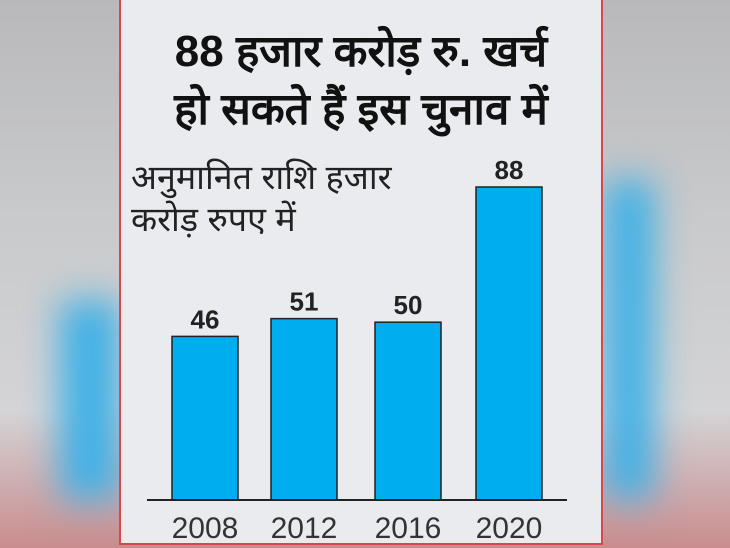 The image size is (730, 548). I want to click on category-label: 2008, so click(205, 528).